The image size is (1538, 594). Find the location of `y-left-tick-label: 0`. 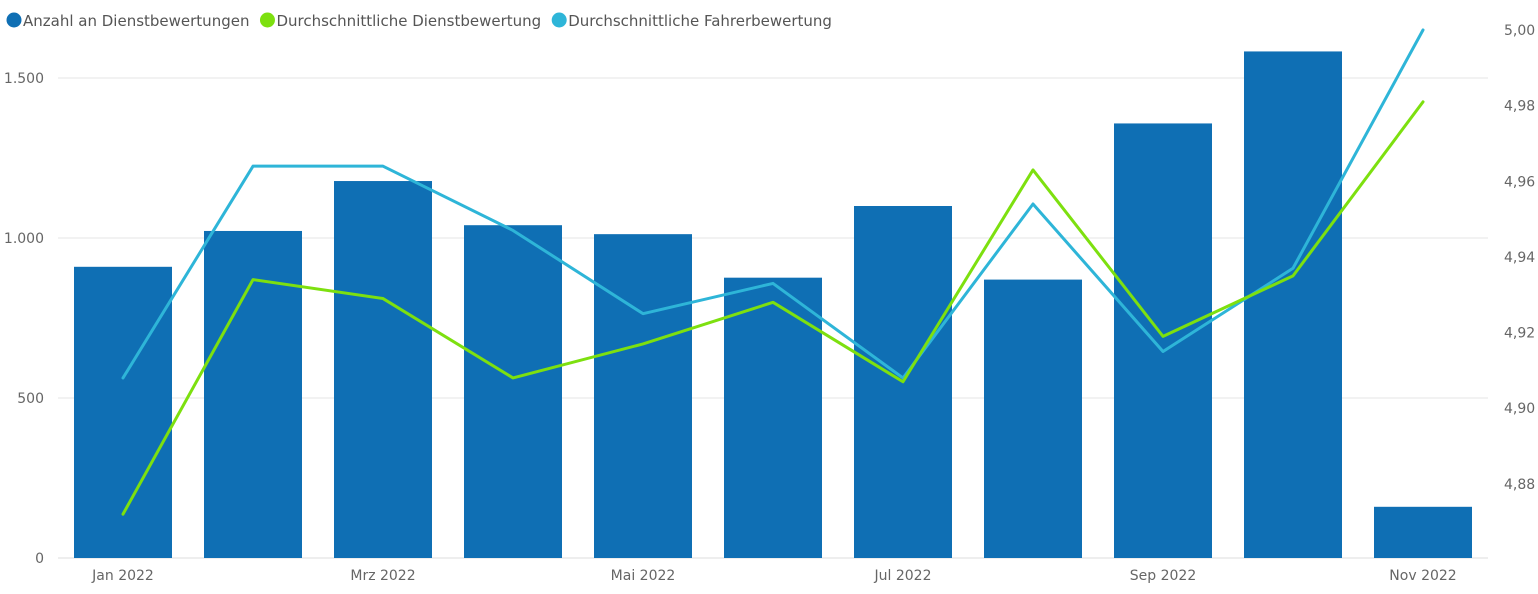

y-left-tick-label: 0 is located at coordinates (39, 559).